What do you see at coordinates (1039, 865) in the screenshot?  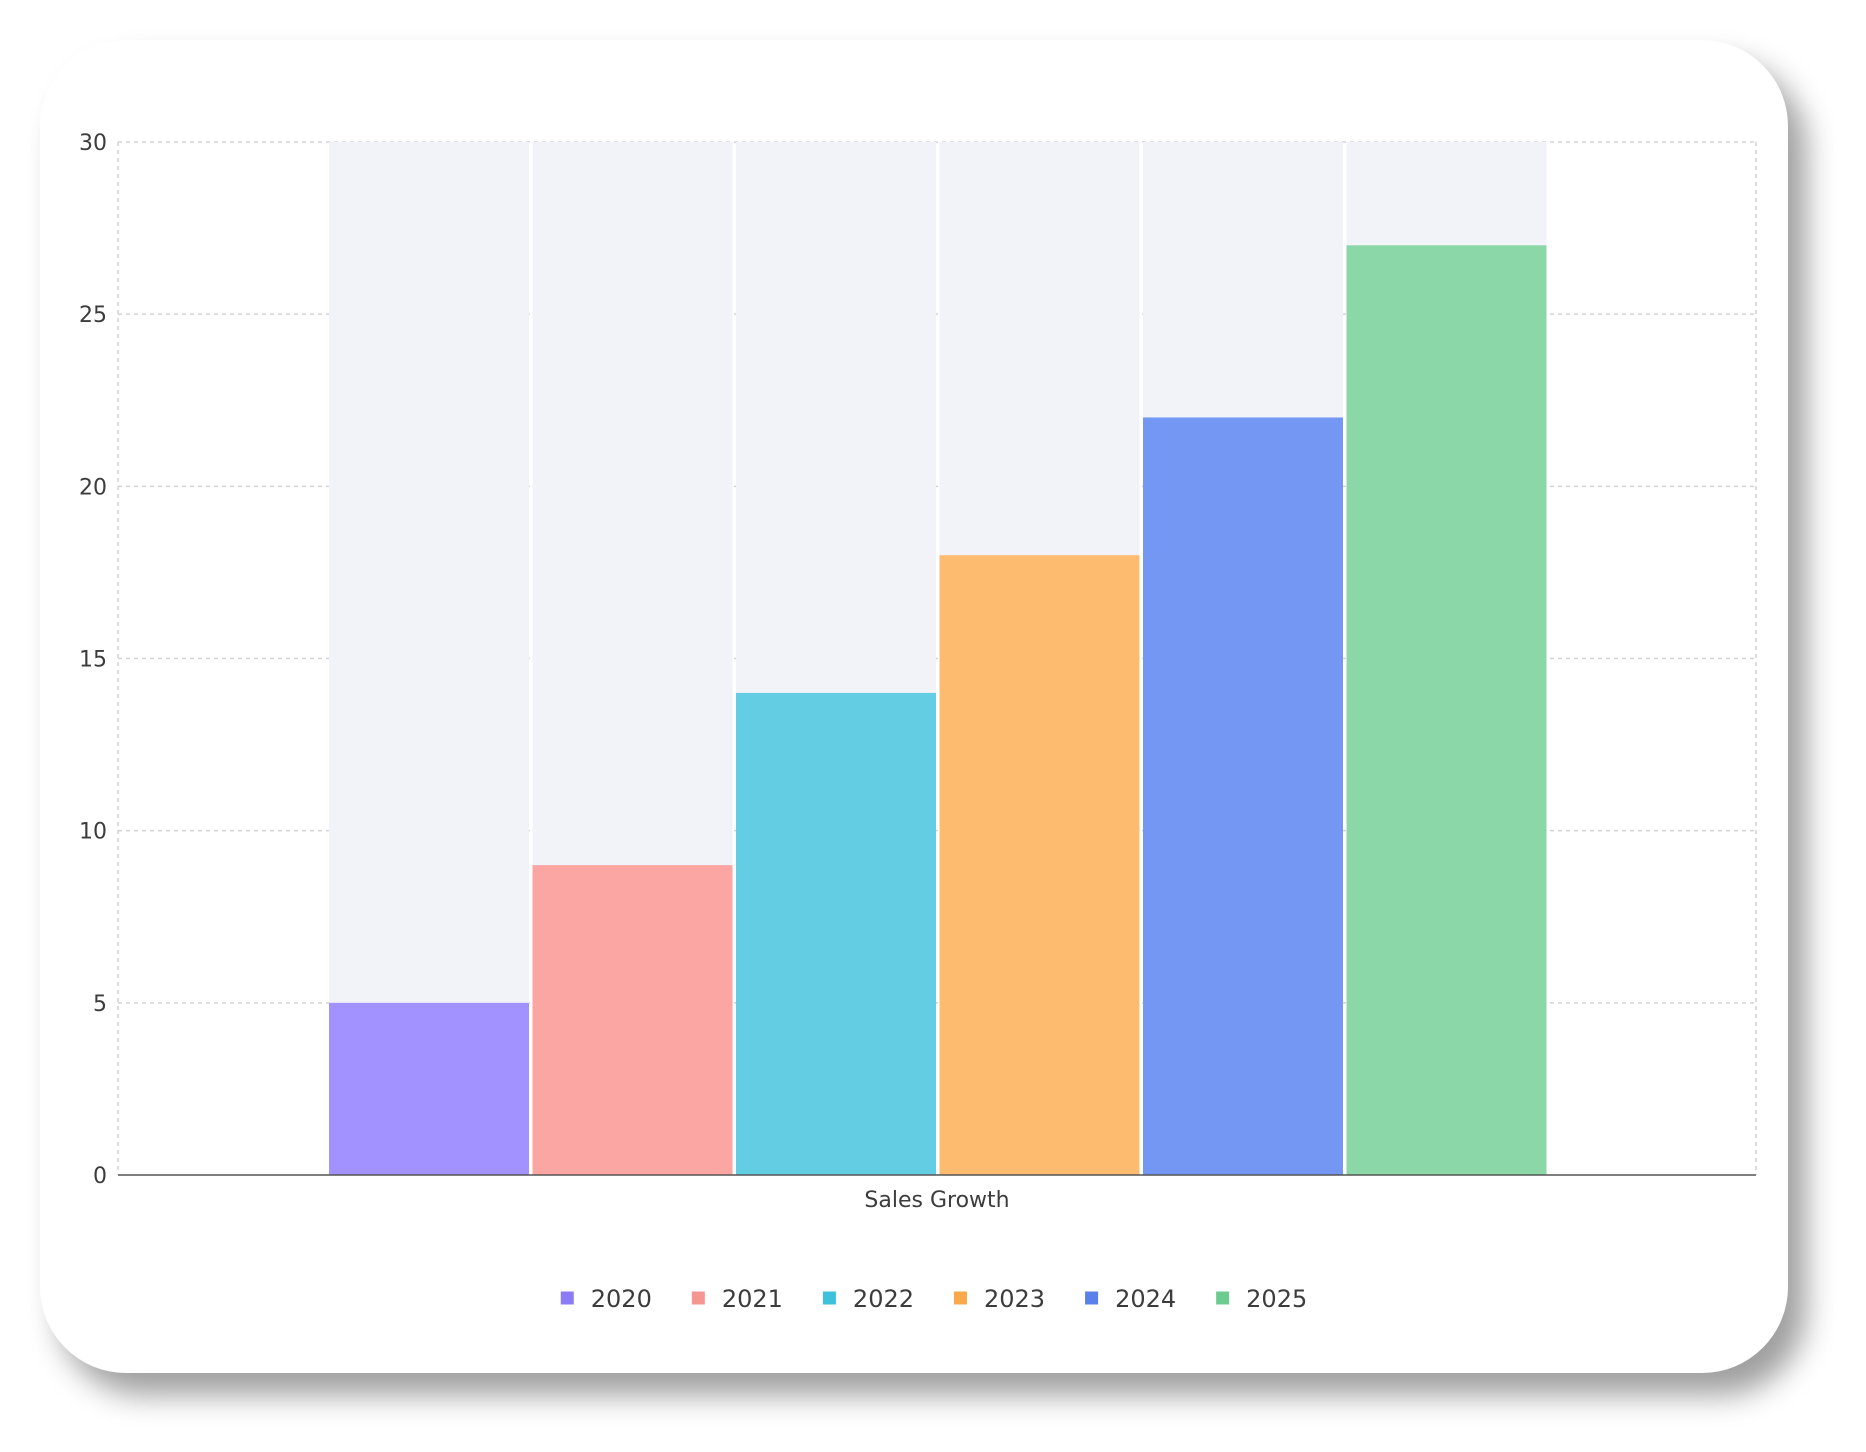 I see `bar-2023` at bounding box center [1039, 865].